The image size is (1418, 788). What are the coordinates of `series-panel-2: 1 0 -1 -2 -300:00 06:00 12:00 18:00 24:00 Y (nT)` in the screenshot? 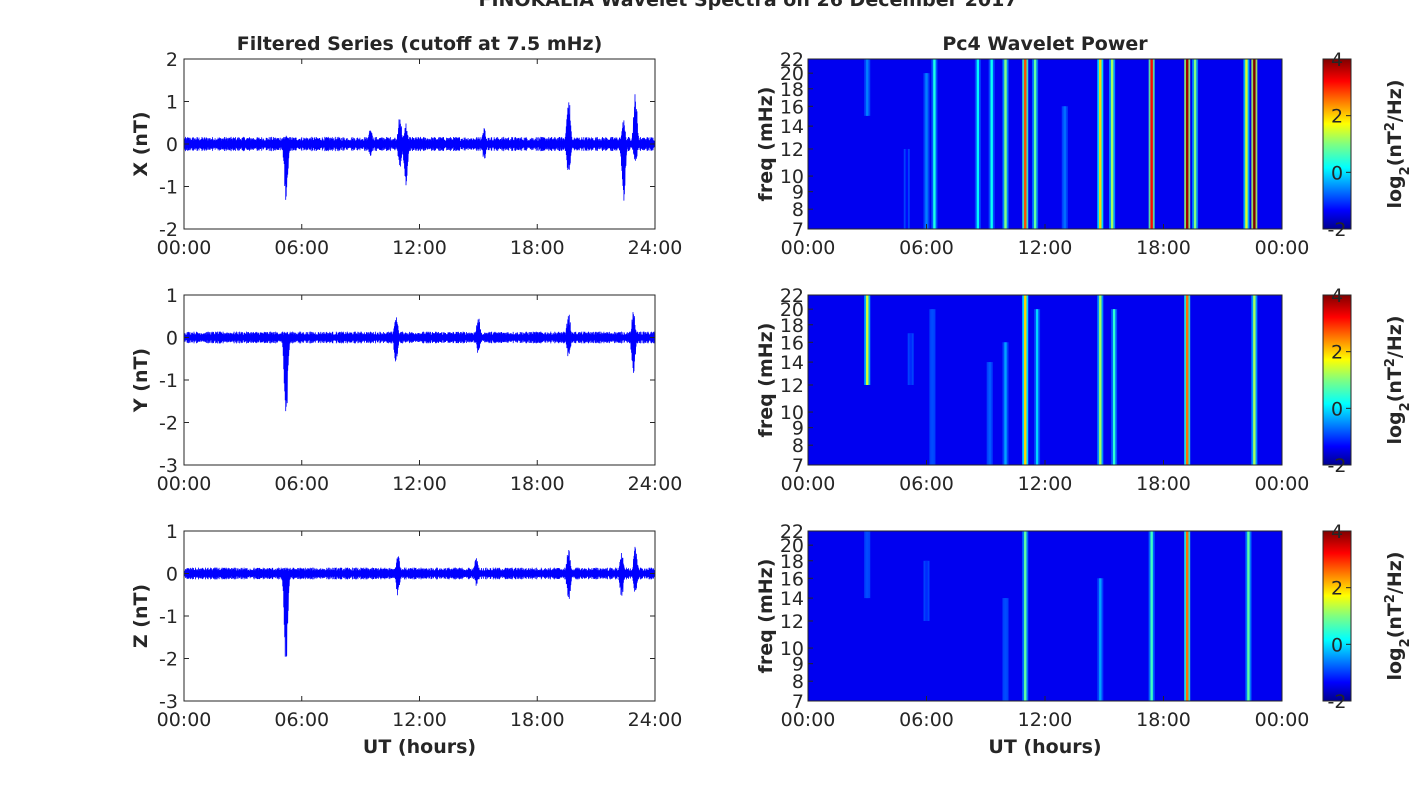 It's located at (406, 390).